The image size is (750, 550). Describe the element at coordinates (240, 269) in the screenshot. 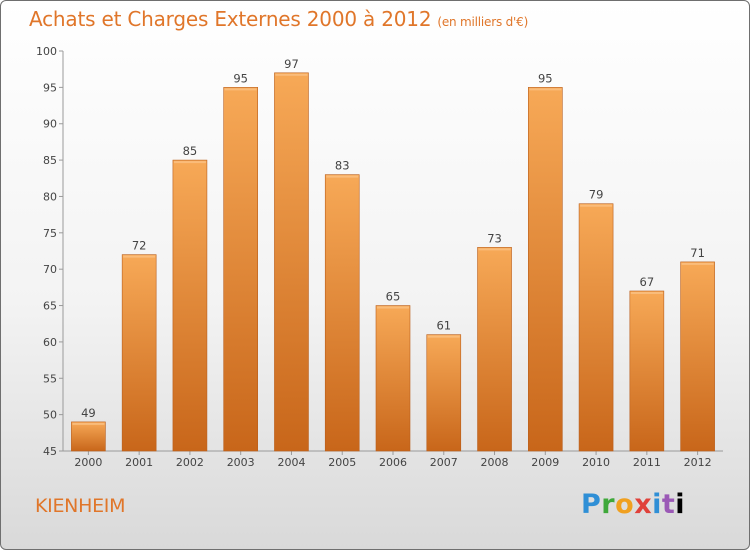

I see `bar-2003` at that location.